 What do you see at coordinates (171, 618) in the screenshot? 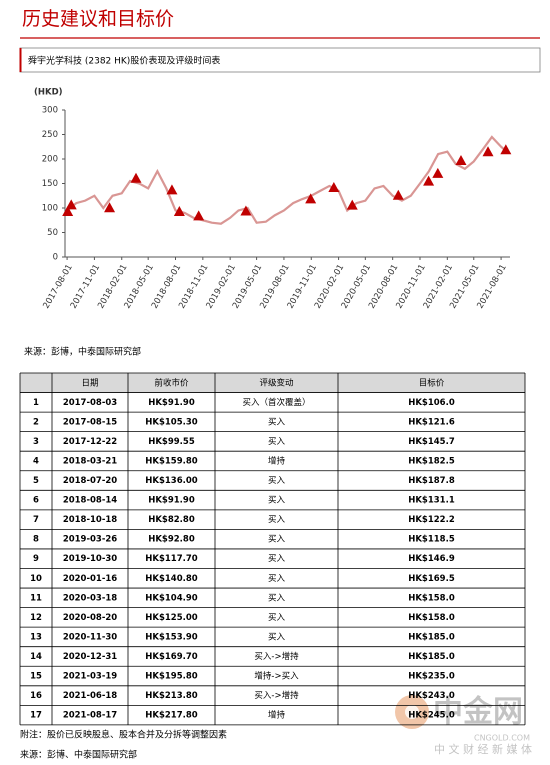
I see `table-cell: HK$125.00` at bounding box center [171, 618].